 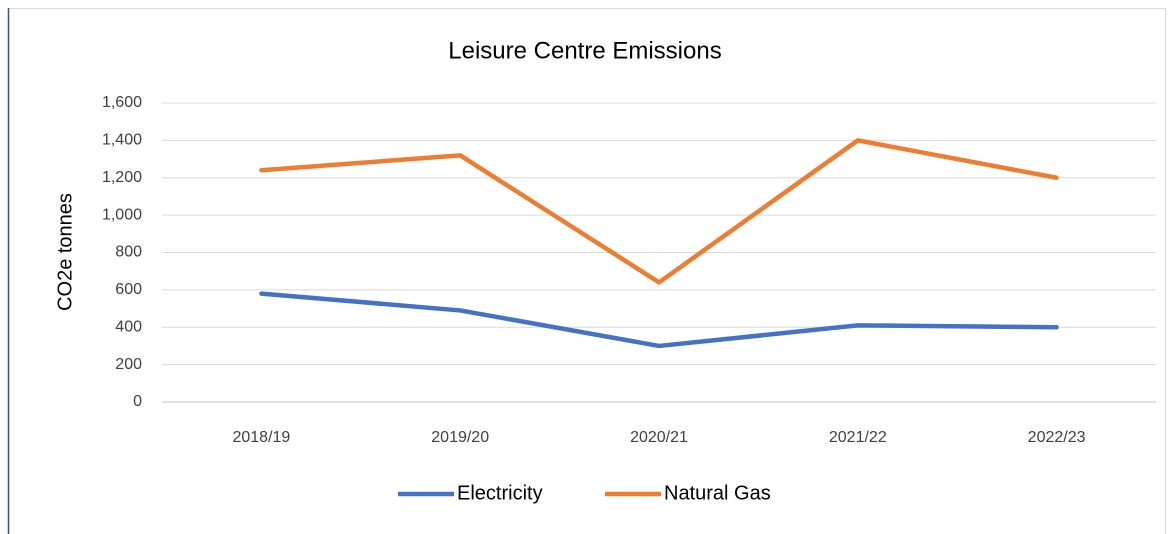 What do you see at coordinates (137, 401) in the screenshot?
I see `y-tick-label: 0` at bounding box center [137, 401].